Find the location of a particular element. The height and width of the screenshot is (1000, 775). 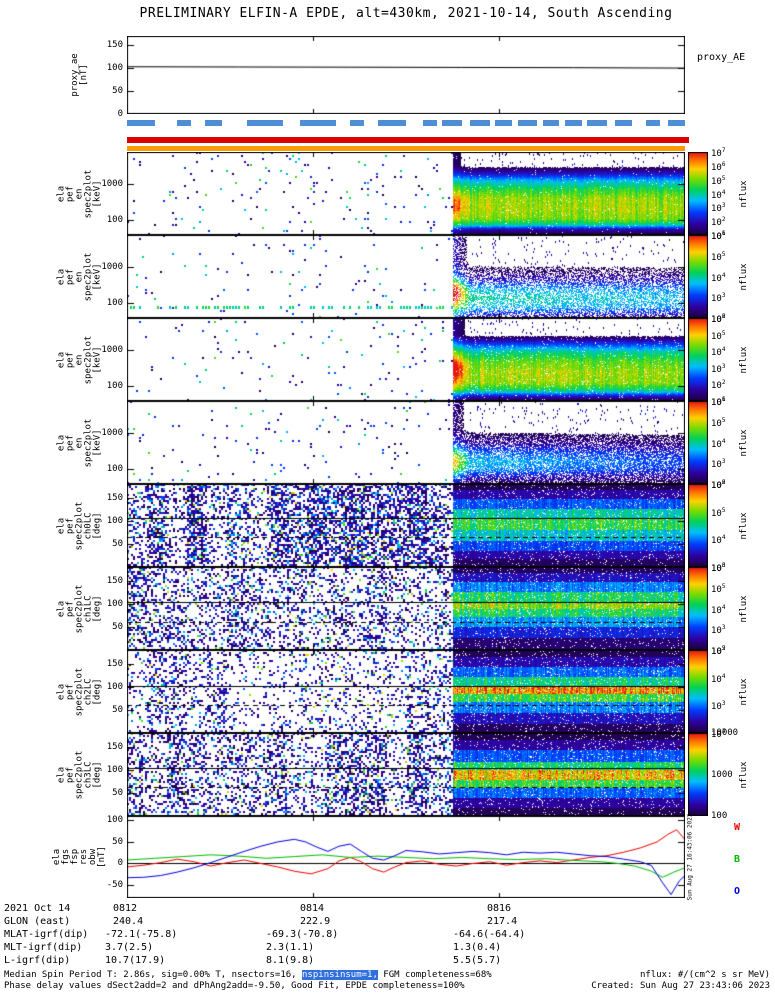

colorbar-tick-label: 10¹ is located at coordinates (718, 236).